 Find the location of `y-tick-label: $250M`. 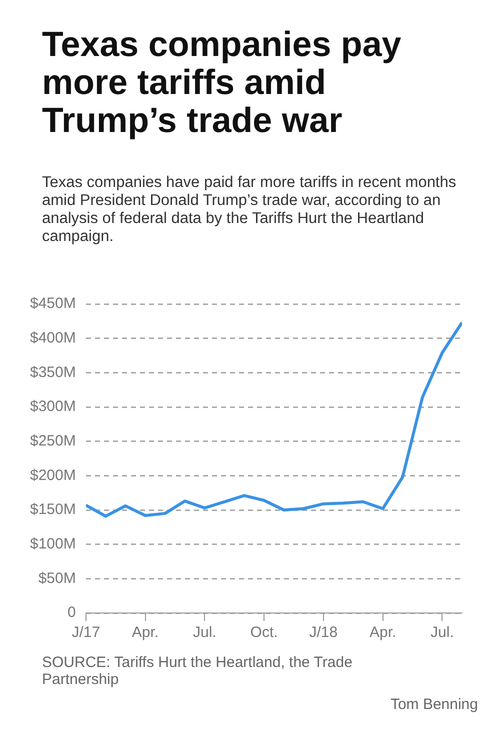

y-tick-label: $250M is located at coordinates (53, 441).